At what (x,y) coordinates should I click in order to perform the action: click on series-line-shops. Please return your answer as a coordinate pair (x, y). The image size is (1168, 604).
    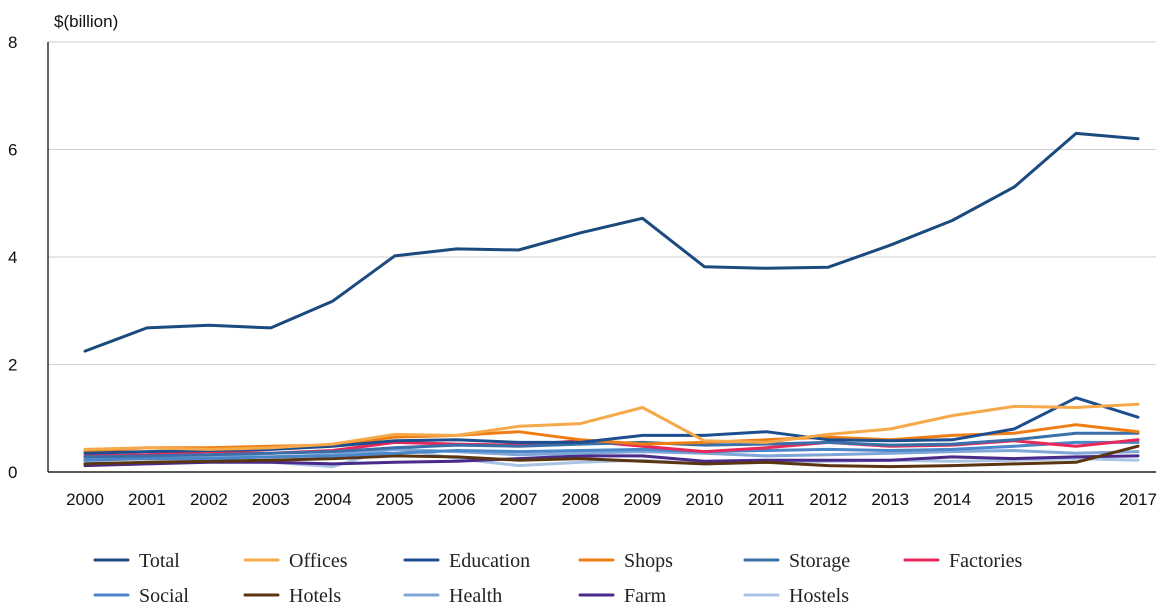
    Looking at the image, I should click on (611, 438).